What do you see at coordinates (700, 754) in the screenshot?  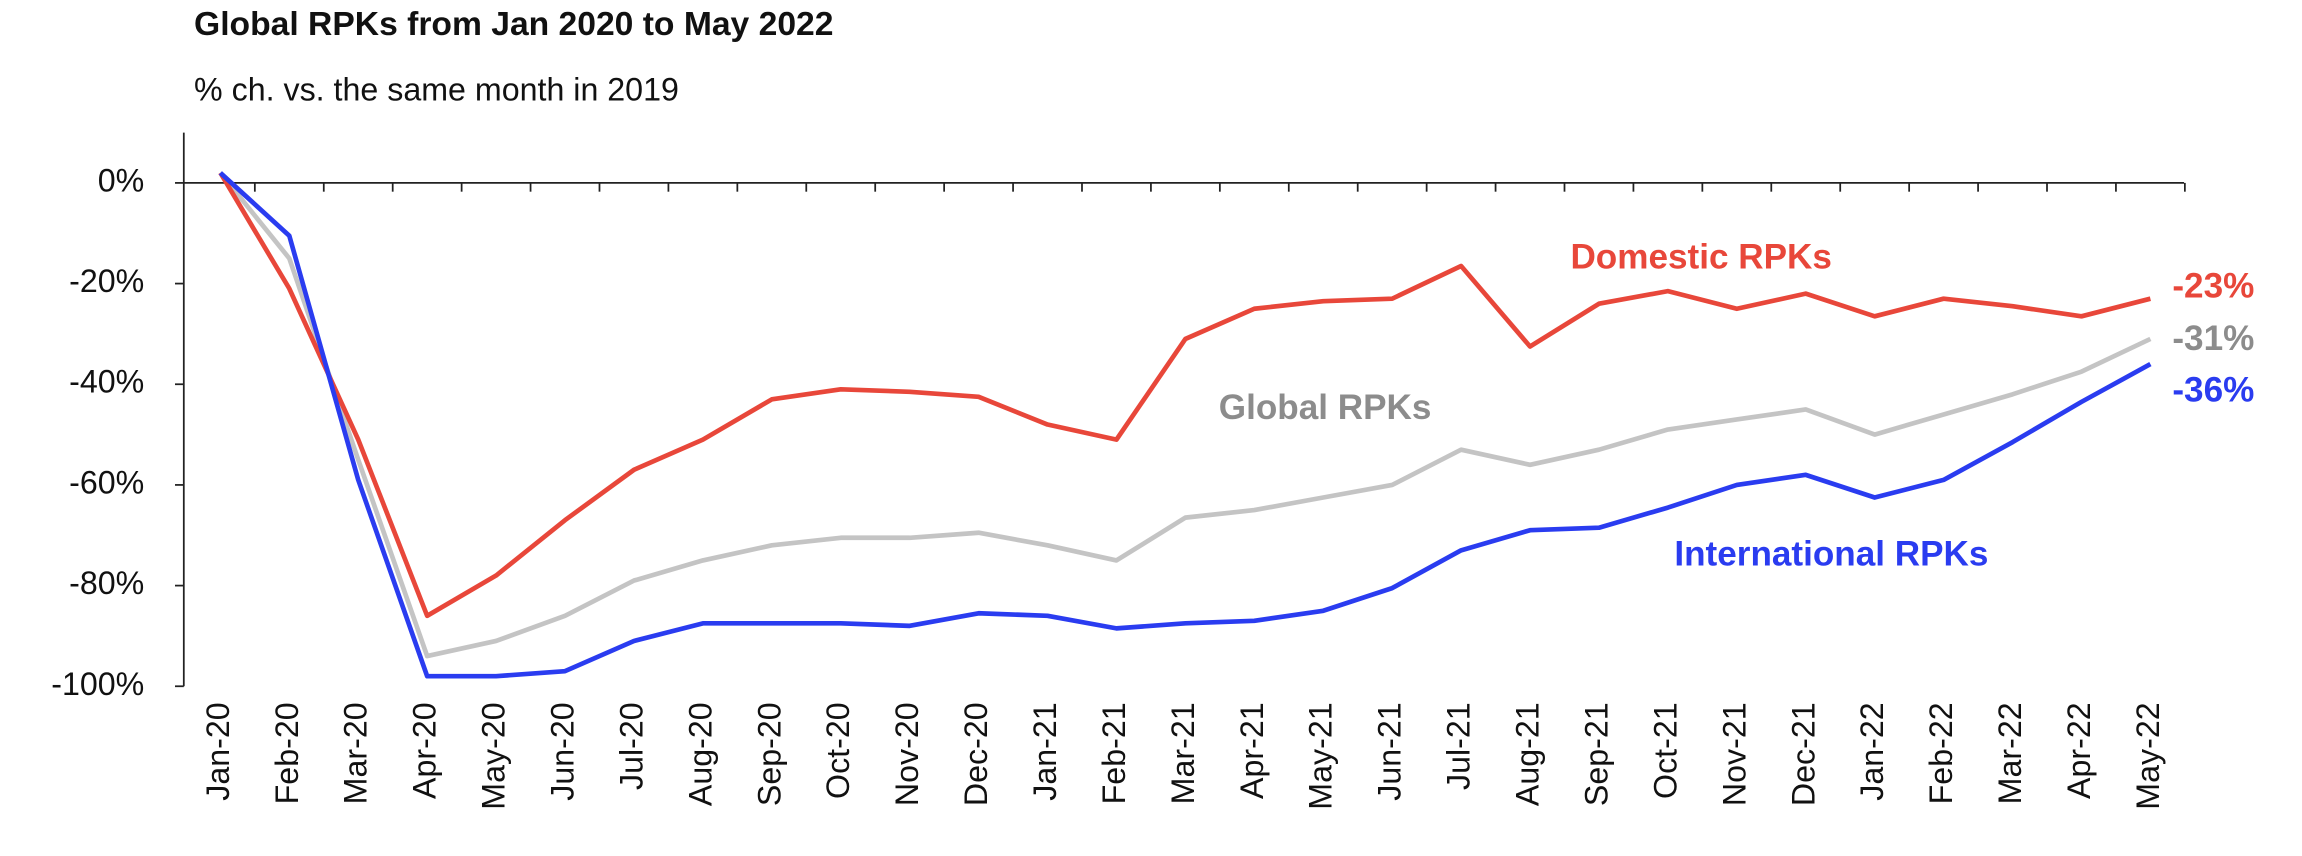 I see `x-tick-label: Aug-20` at bounding box center [700, 754].